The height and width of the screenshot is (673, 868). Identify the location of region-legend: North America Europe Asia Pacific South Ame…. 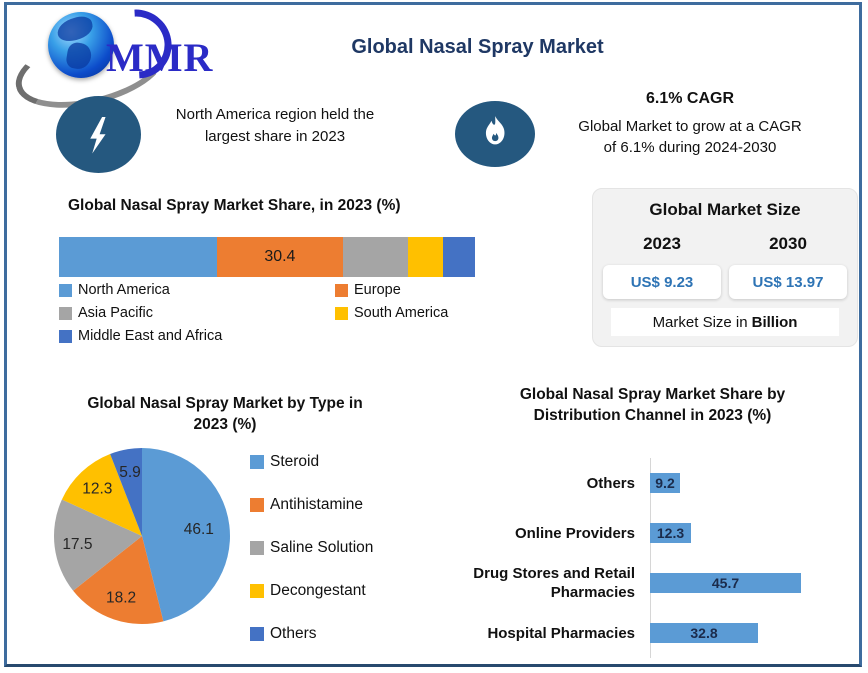
(274, 313).